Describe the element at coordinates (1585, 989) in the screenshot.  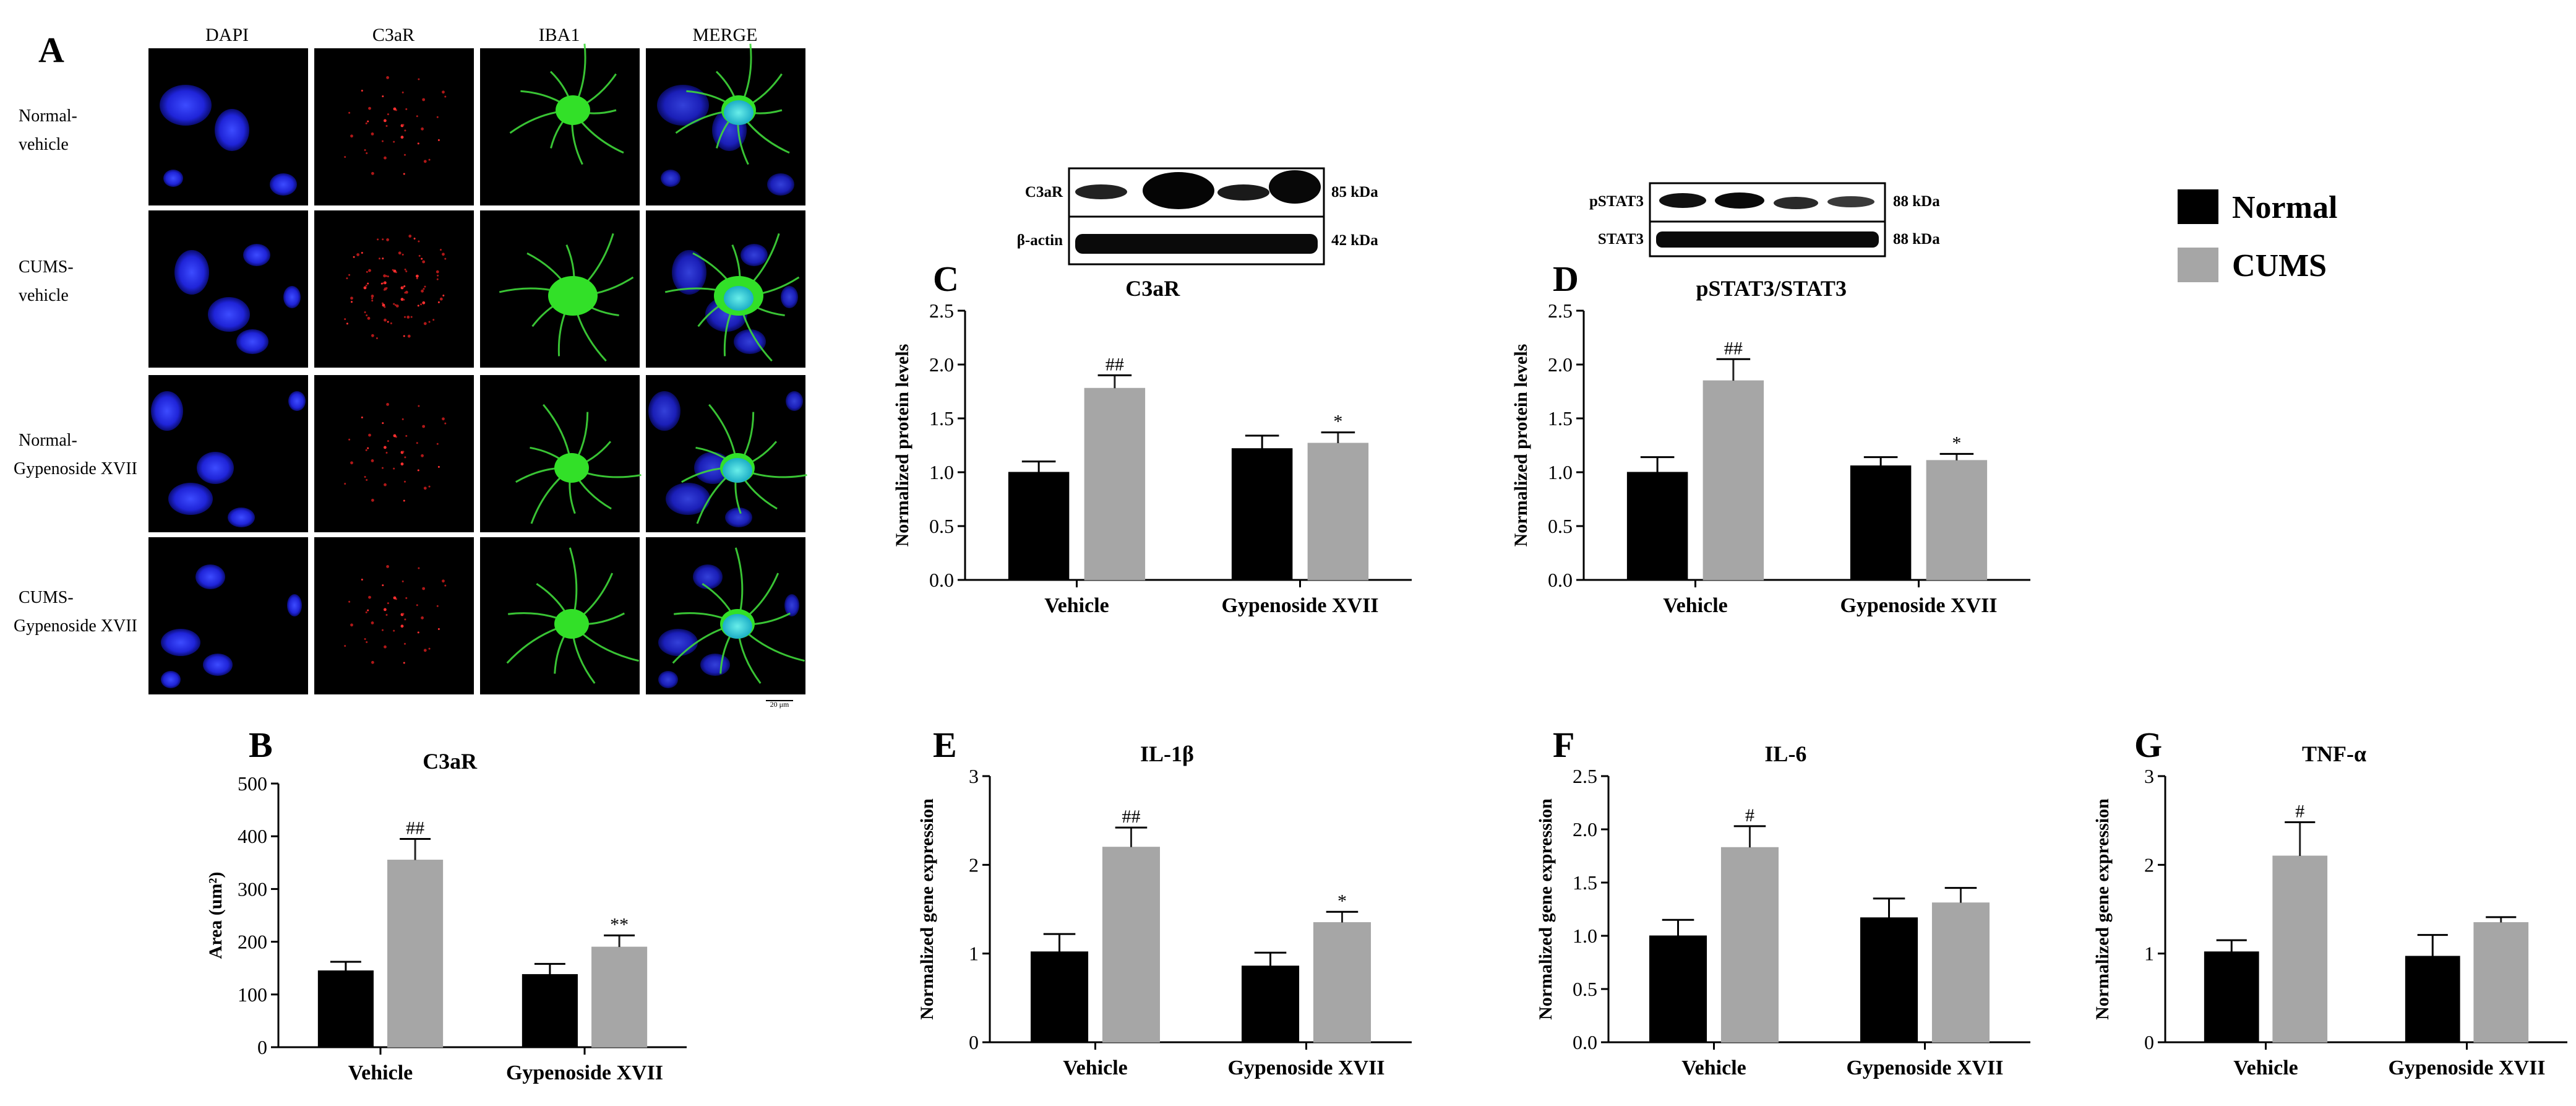
I see `y-tick-label: 0.5` at that location.